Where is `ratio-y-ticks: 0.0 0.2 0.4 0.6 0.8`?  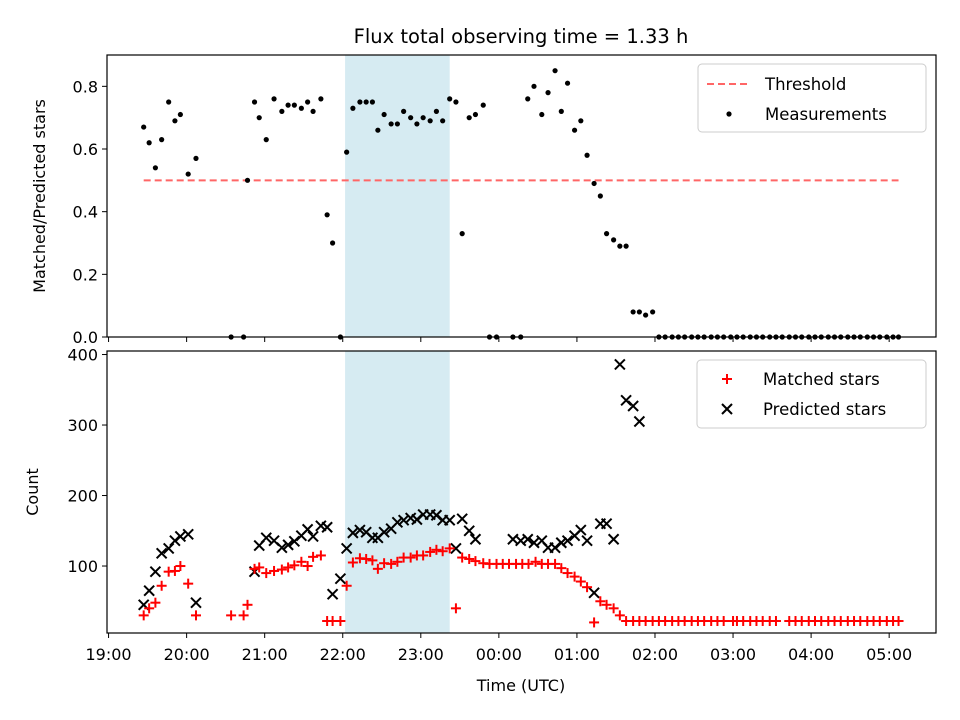 ratio-y-ticks: 0.0 0.2 0.4 0.6 0.8 is located at coordinates (90, 212).